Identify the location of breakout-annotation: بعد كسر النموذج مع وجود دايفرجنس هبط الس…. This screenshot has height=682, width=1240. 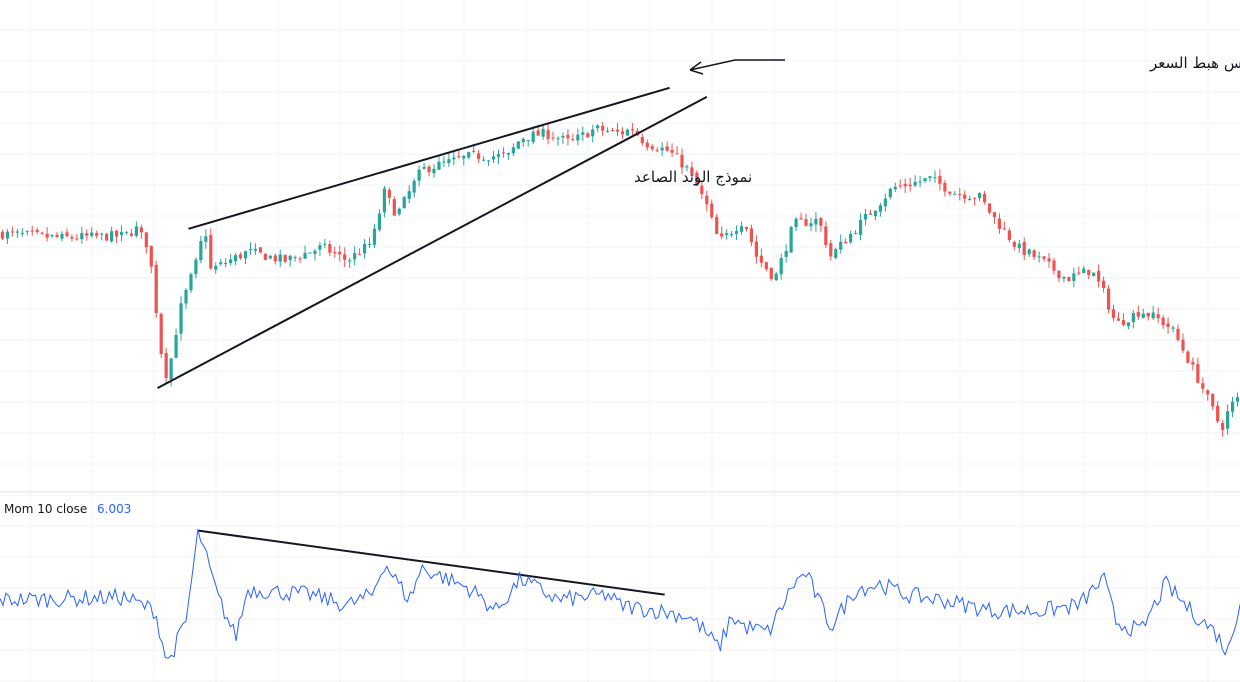
(1194, 63).